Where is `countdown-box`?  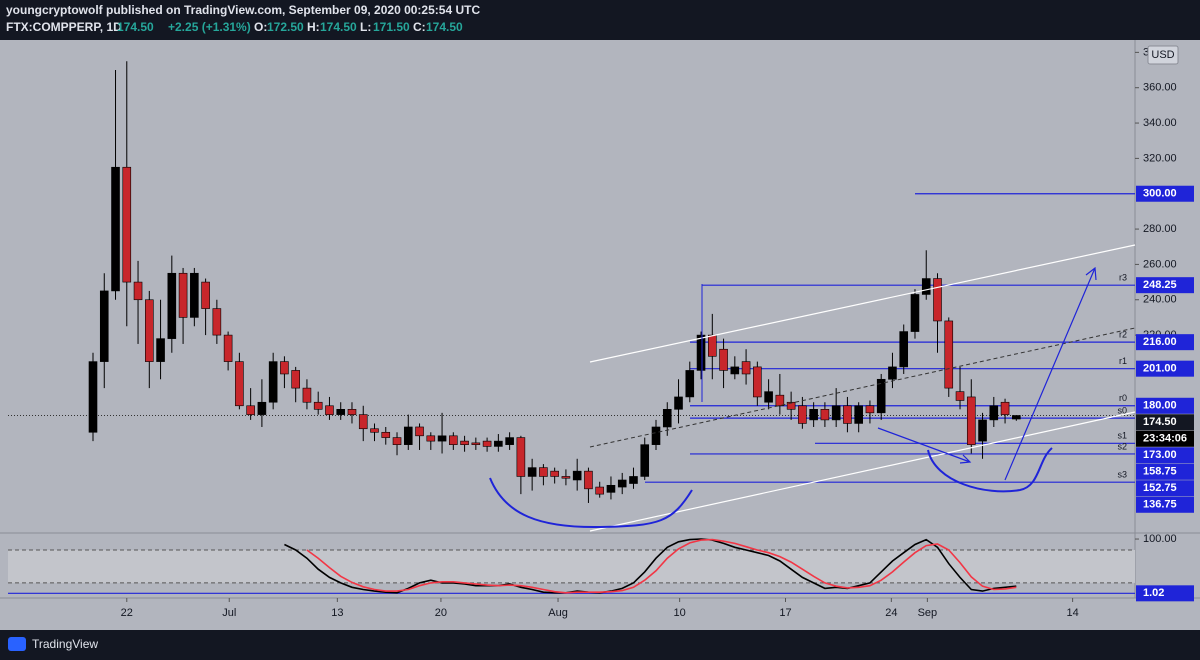 countdown-box is located at coordinates (1165, 438).